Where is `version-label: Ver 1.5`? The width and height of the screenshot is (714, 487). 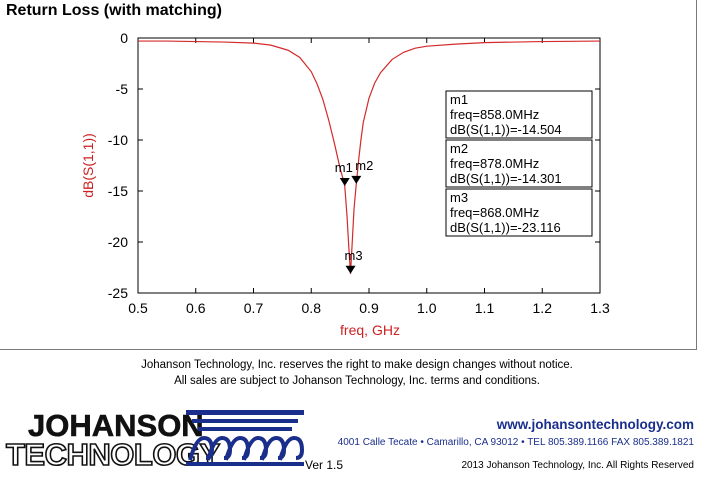 version-label: Ver 1.5 is located at coordinates (324, 465).